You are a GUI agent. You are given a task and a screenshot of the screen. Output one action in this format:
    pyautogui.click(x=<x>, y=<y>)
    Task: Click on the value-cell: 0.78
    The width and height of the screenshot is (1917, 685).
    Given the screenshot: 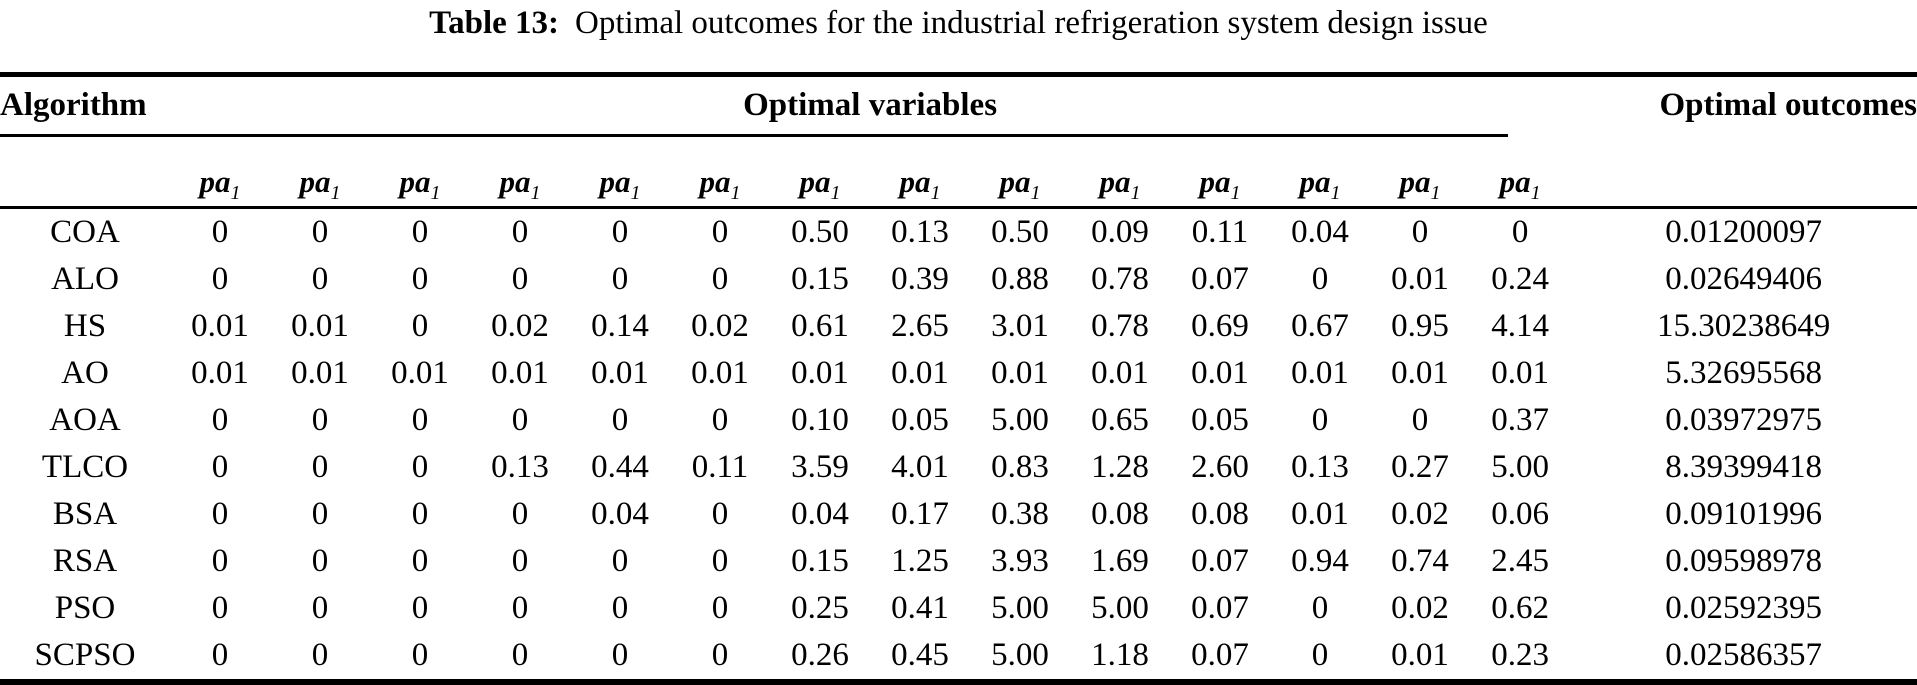 What is the action you would take?
    pyautogui.click(x=1120, y=279)
    